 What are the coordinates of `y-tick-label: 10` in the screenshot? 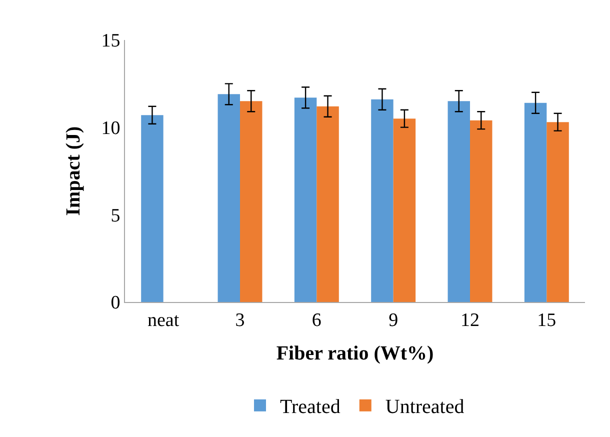 It's located at (110, 128).